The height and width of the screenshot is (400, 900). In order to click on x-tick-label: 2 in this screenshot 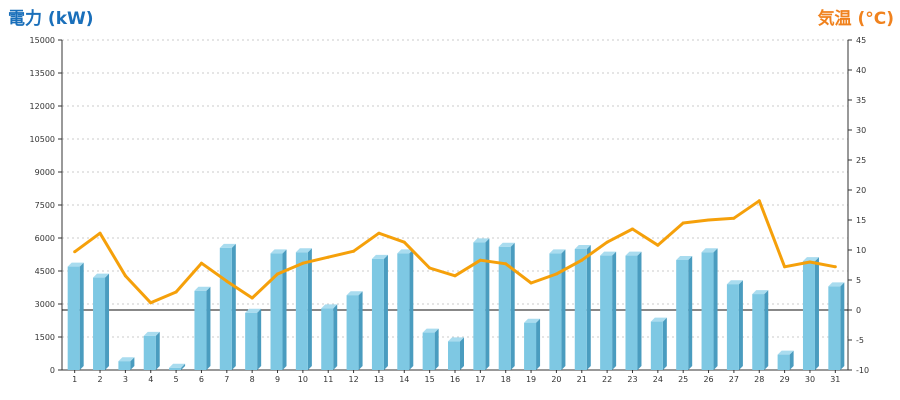, I will do `click(99, 379)`.